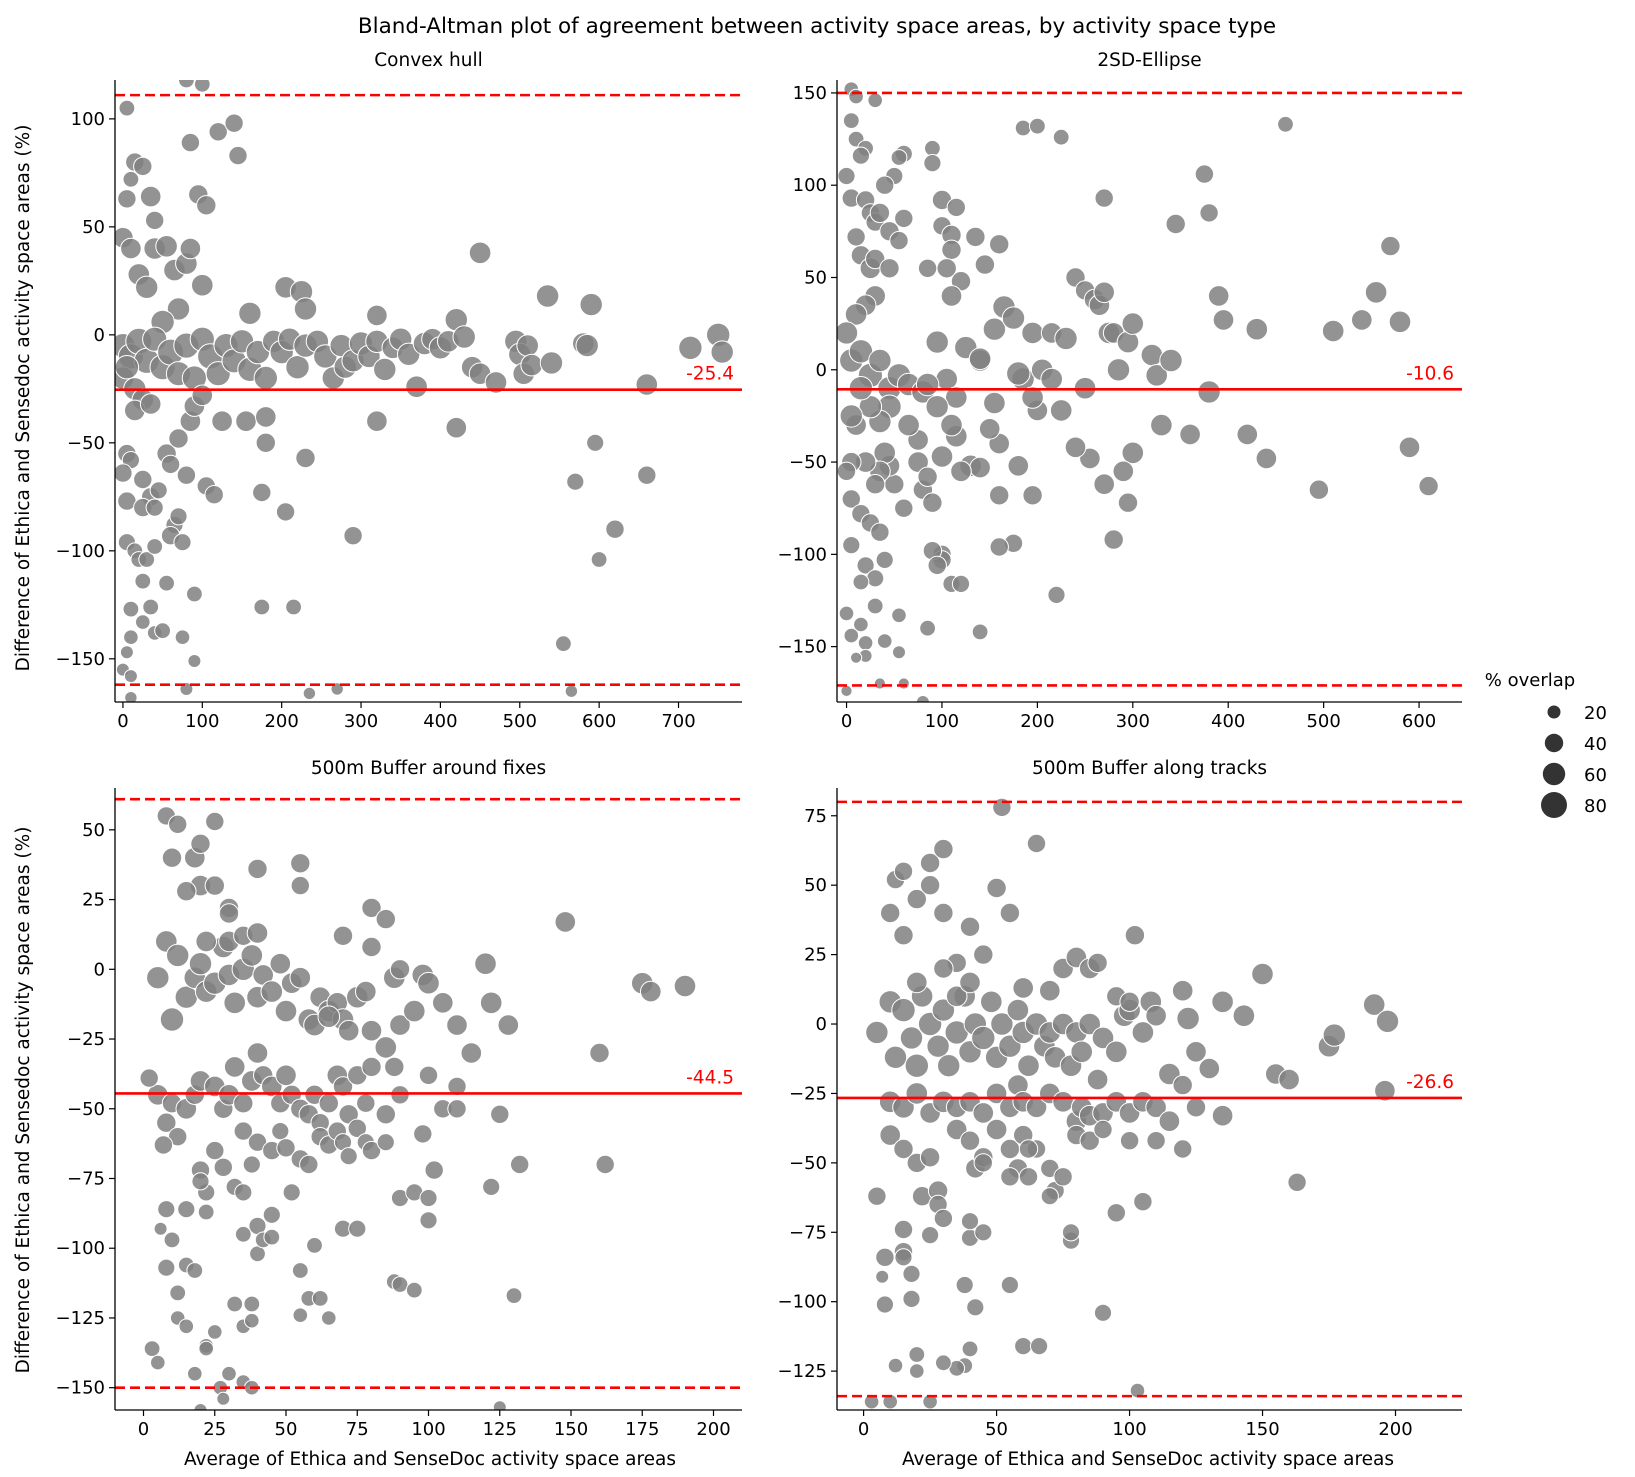 The width and height of the screenshot is (1635, 1477). I want to click on y-tick-label: −100, so click(802, 1302).